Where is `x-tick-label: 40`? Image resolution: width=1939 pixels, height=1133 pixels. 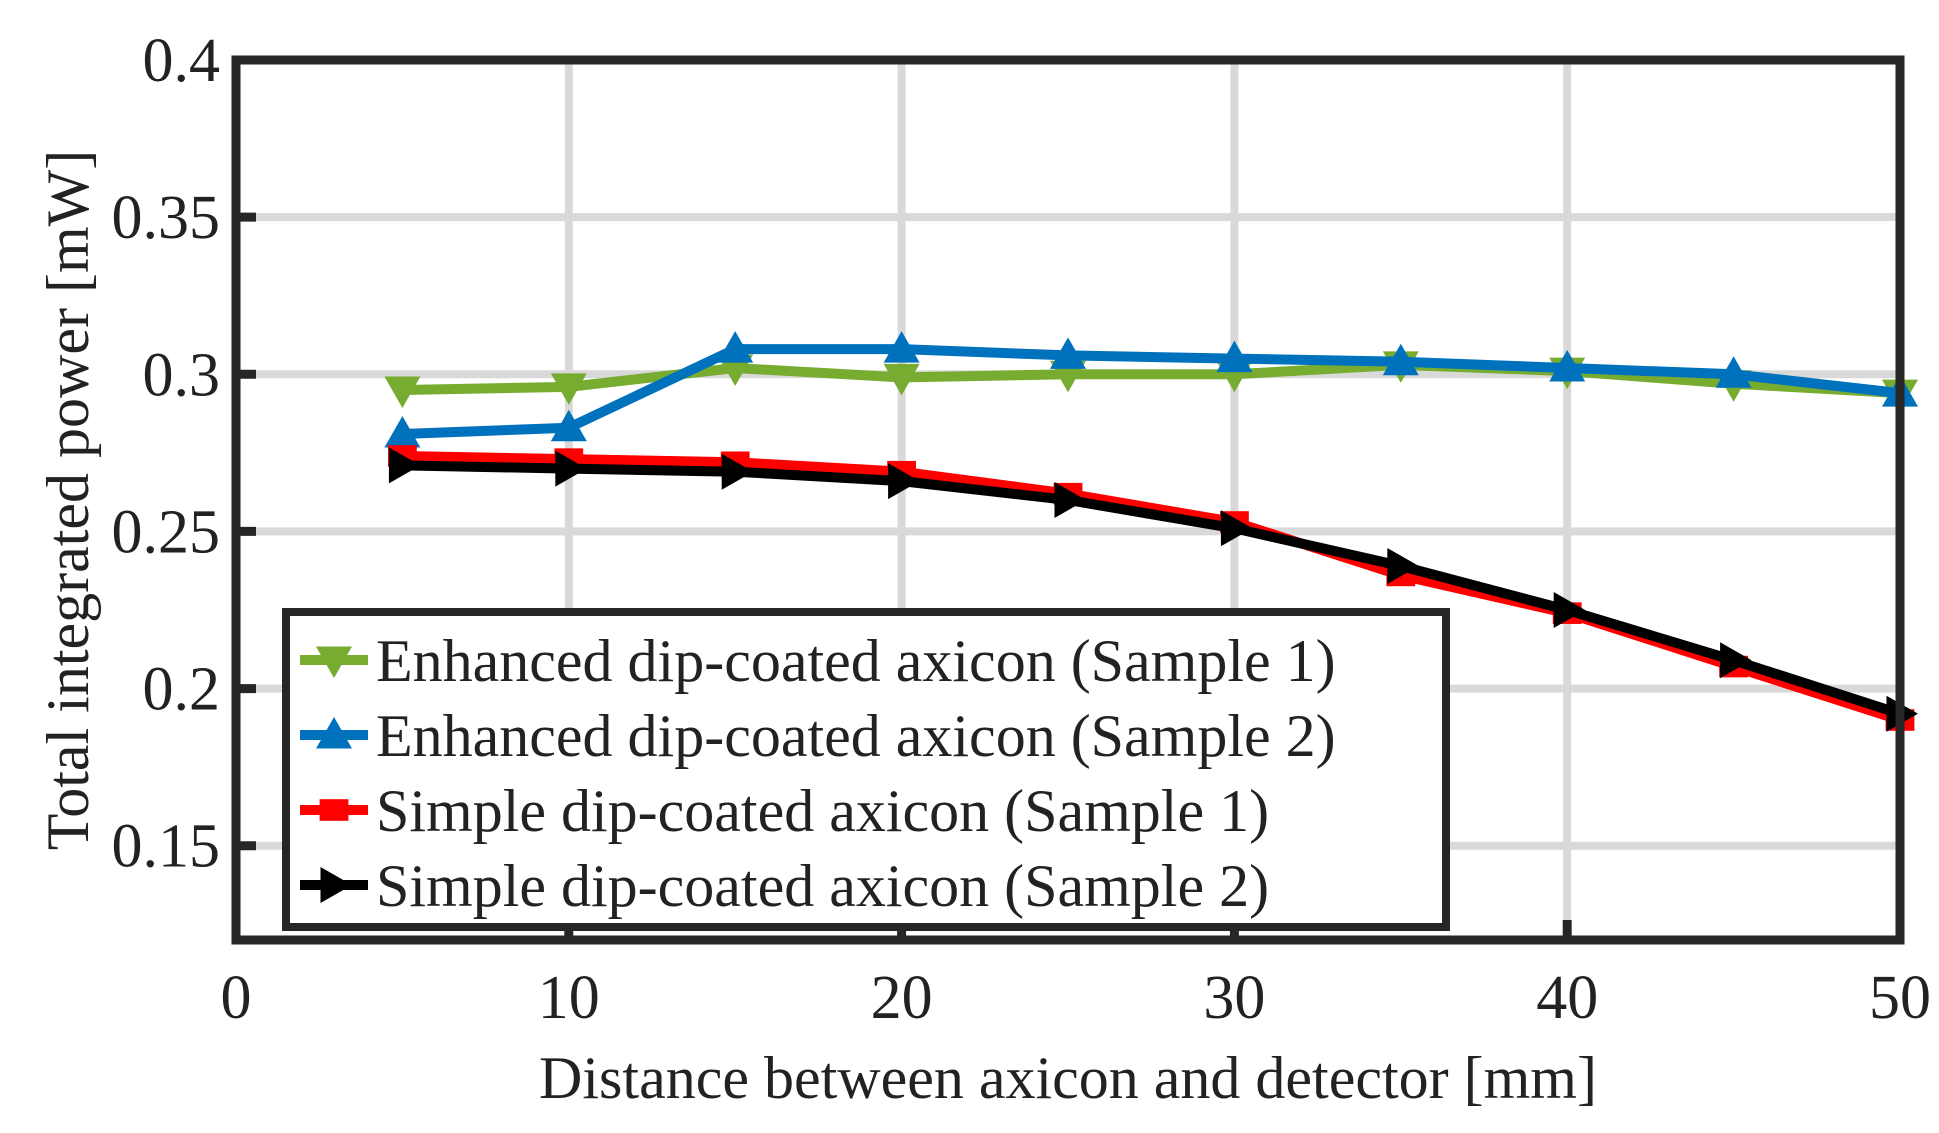
x-tick-label: 40 is located at coordinates (1567, 998).